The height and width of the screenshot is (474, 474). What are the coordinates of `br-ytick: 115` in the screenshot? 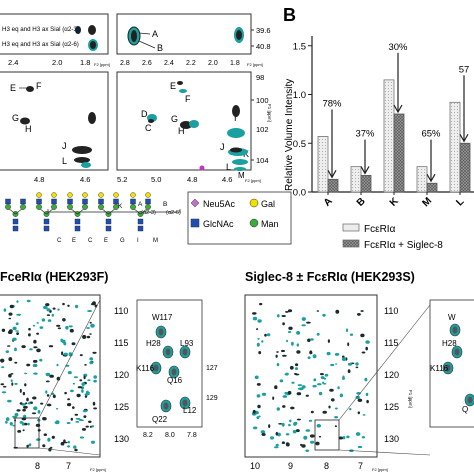 It's located at (391, 343).